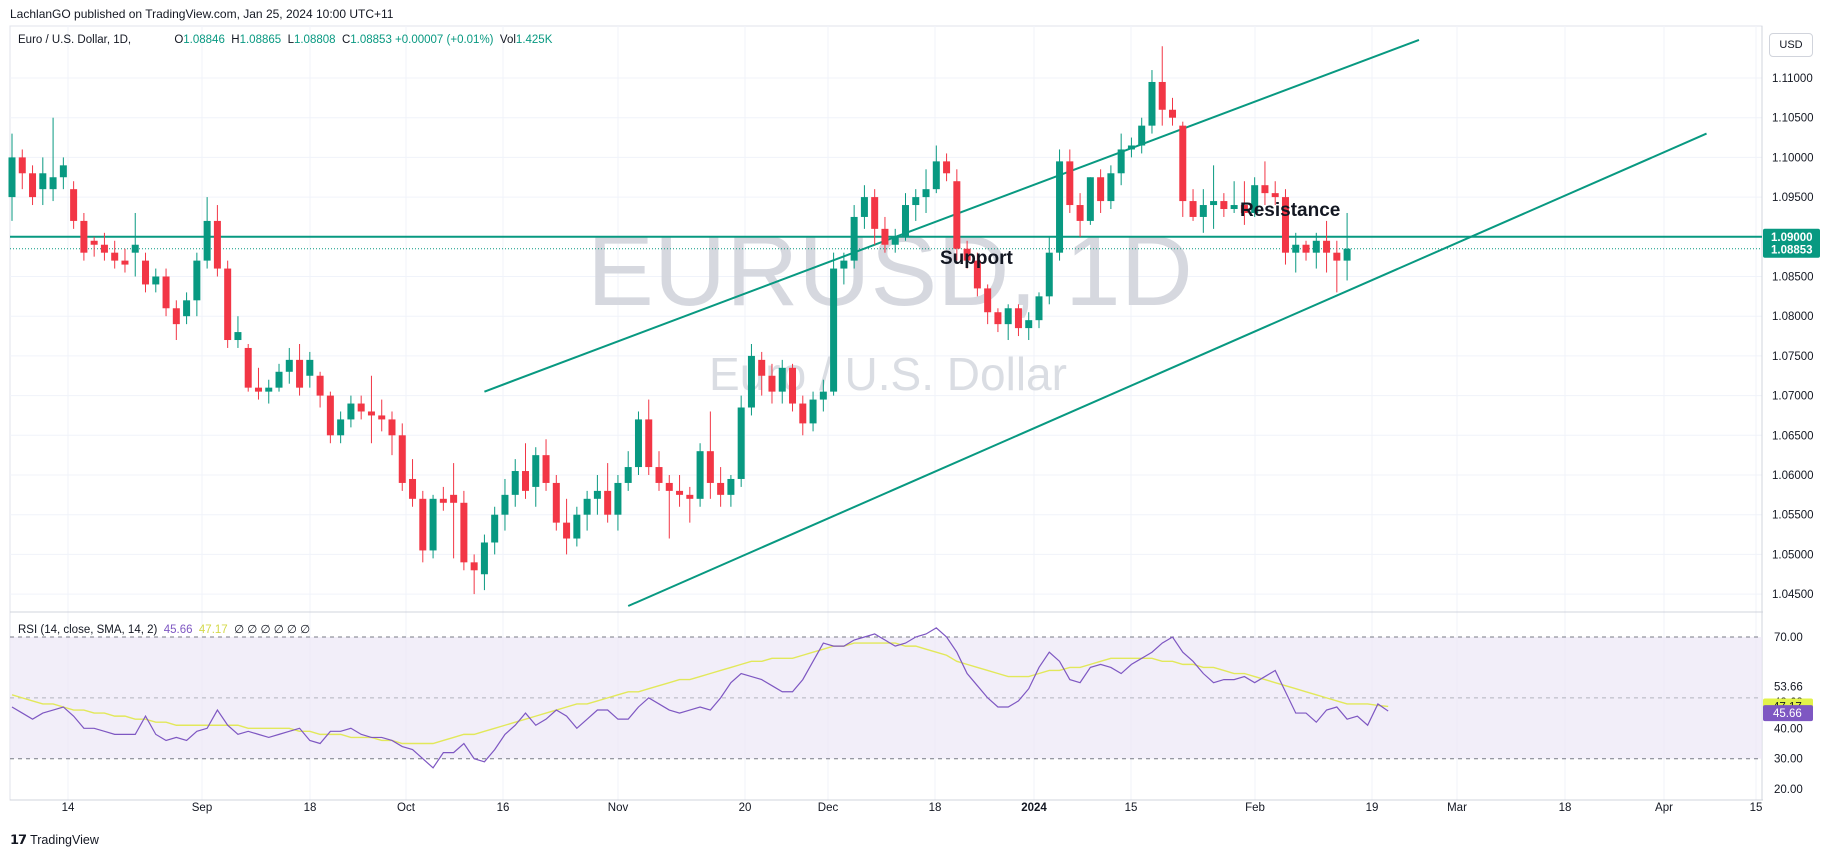 The height and width of the screenshot is (857, 1835). Describe the element at coordinates (1788, 760) in the screenshot. I see `rsi-tick-label: 30.00` at that location.